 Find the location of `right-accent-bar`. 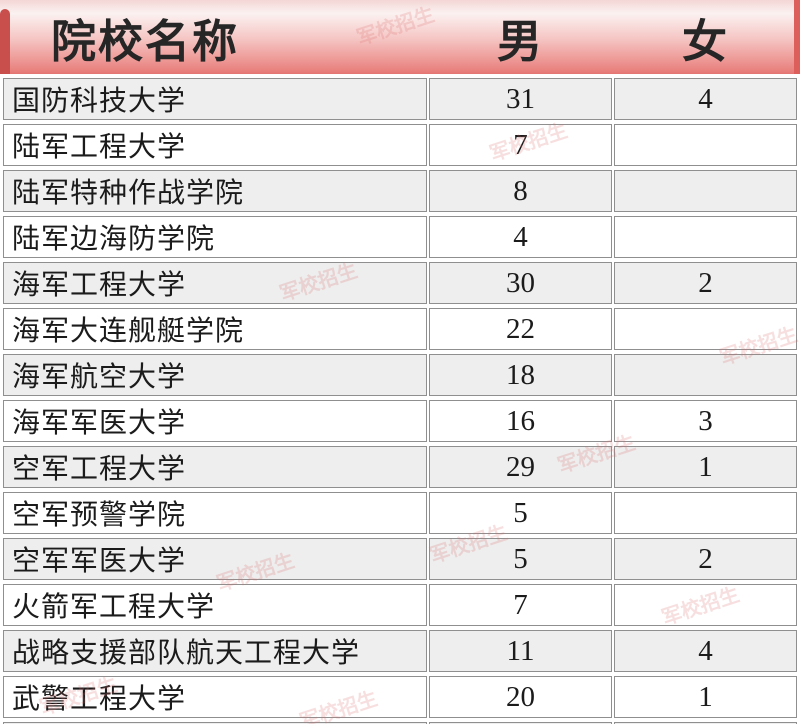

right-accent-bar is located at coordinates (797, 37).